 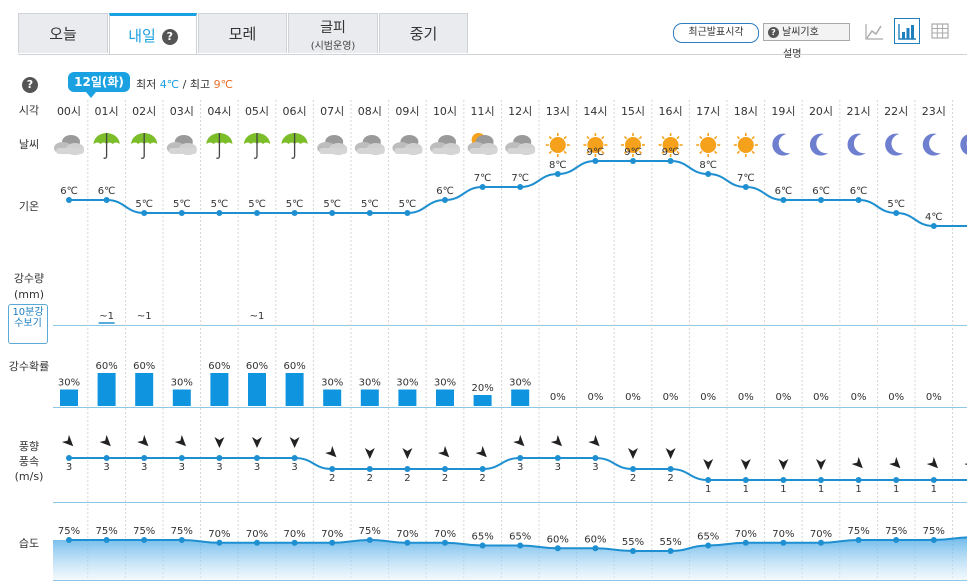 I want to click on tab-day-after: 모레, so click(x=242, y=33).